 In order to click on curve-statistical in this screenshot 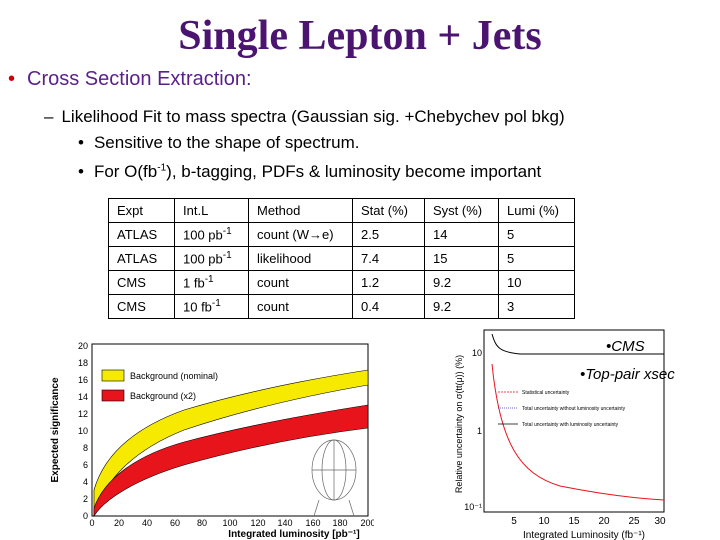, I will do `click(578, 432)`.